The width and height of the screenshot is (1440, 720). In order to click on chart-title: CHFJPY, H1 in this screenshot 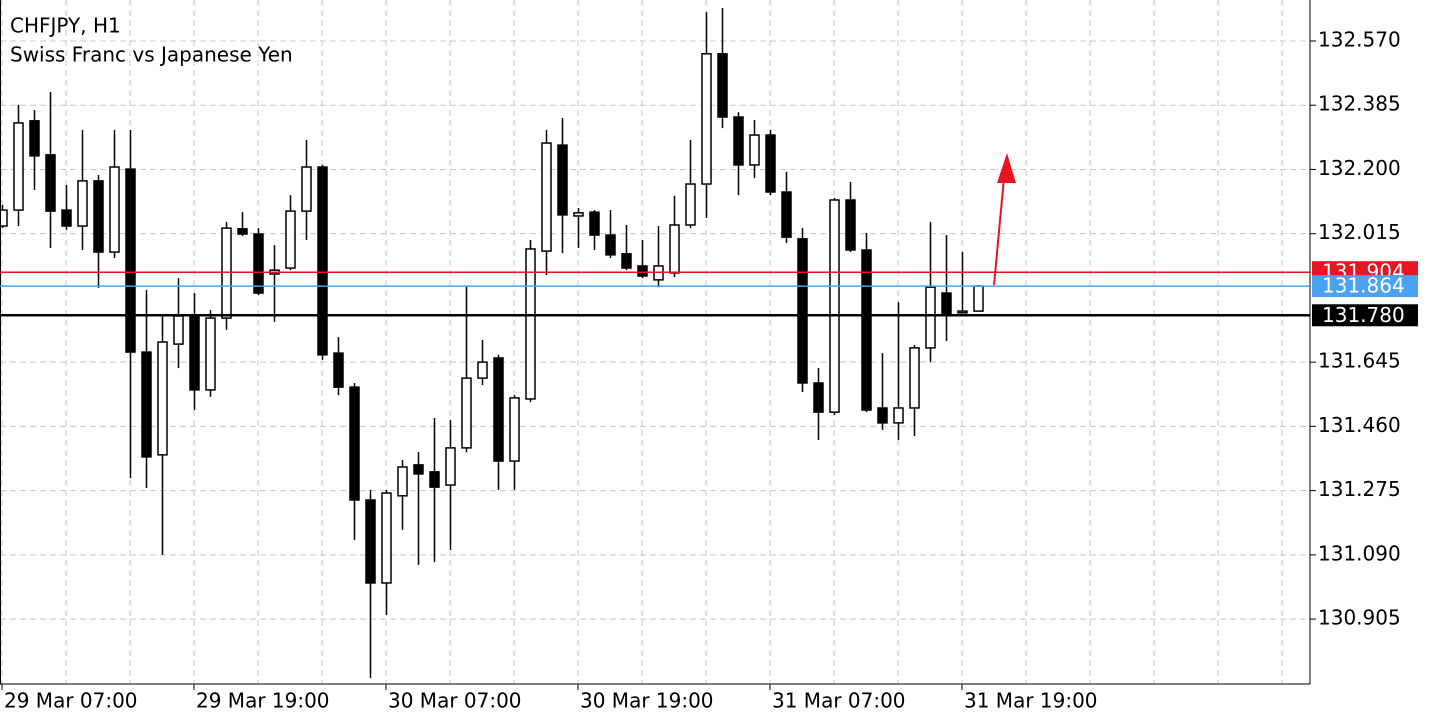, I will do `click(65, 26)`.